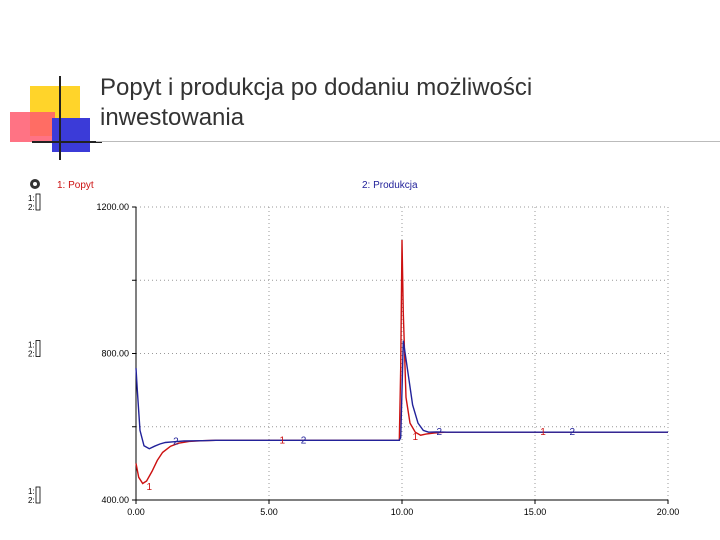  I want to click on legend-popyt: 1: Popyt, so click(75, 185).